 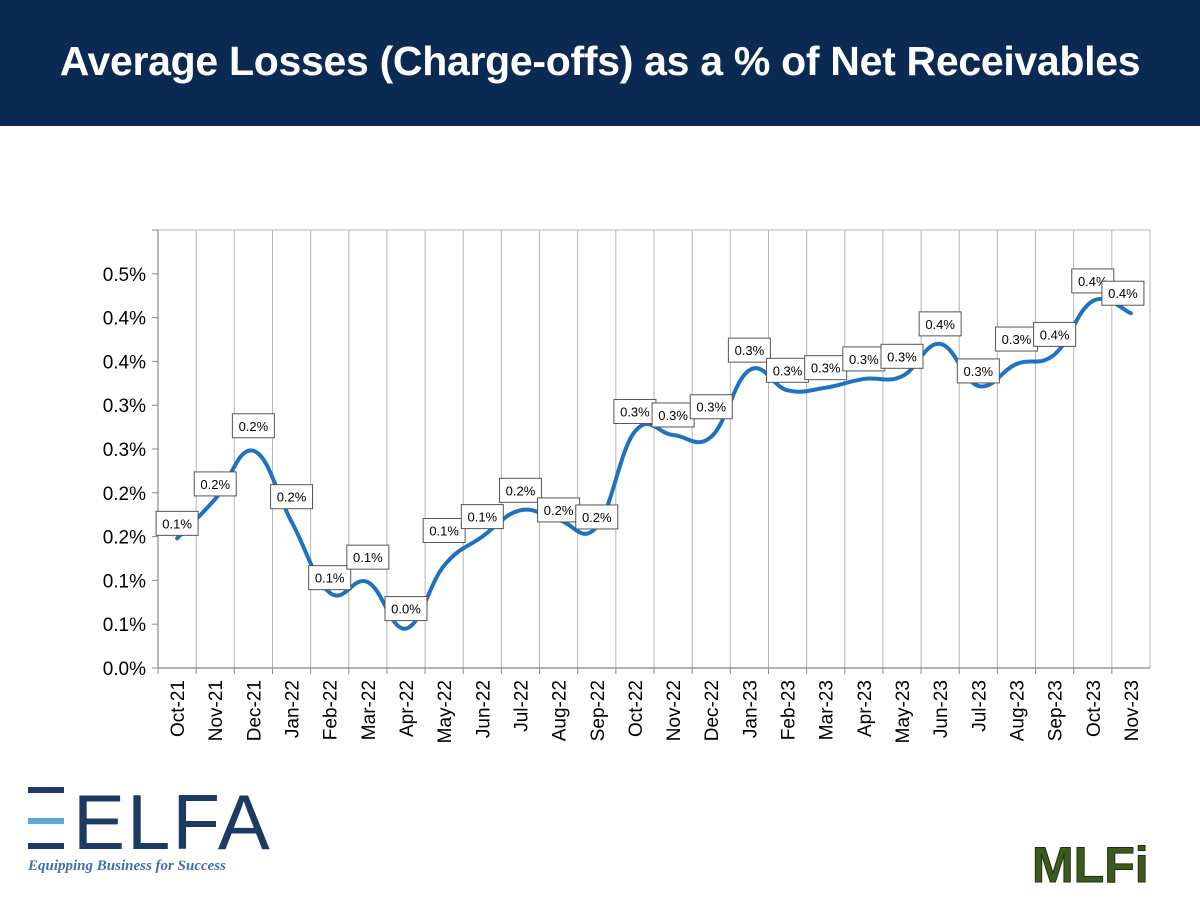 What do you see at coordinates (293, 709) in the screenshot?
I see `x-tick-label: Jan-22` at bounding box center [293, 709].